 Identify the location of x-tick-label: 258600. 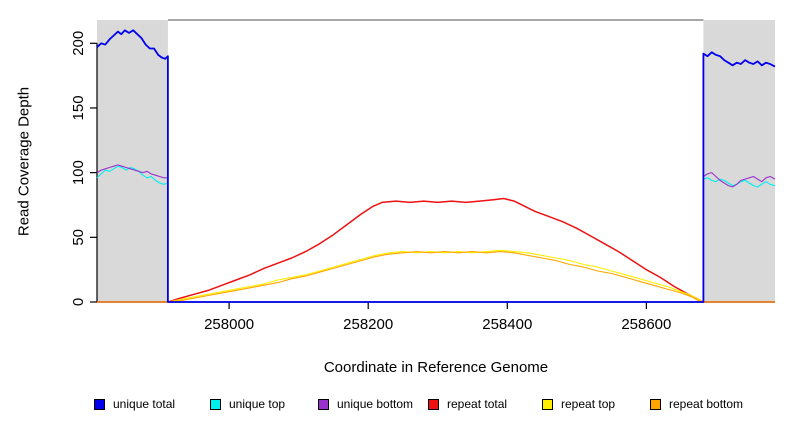
(646, 324).